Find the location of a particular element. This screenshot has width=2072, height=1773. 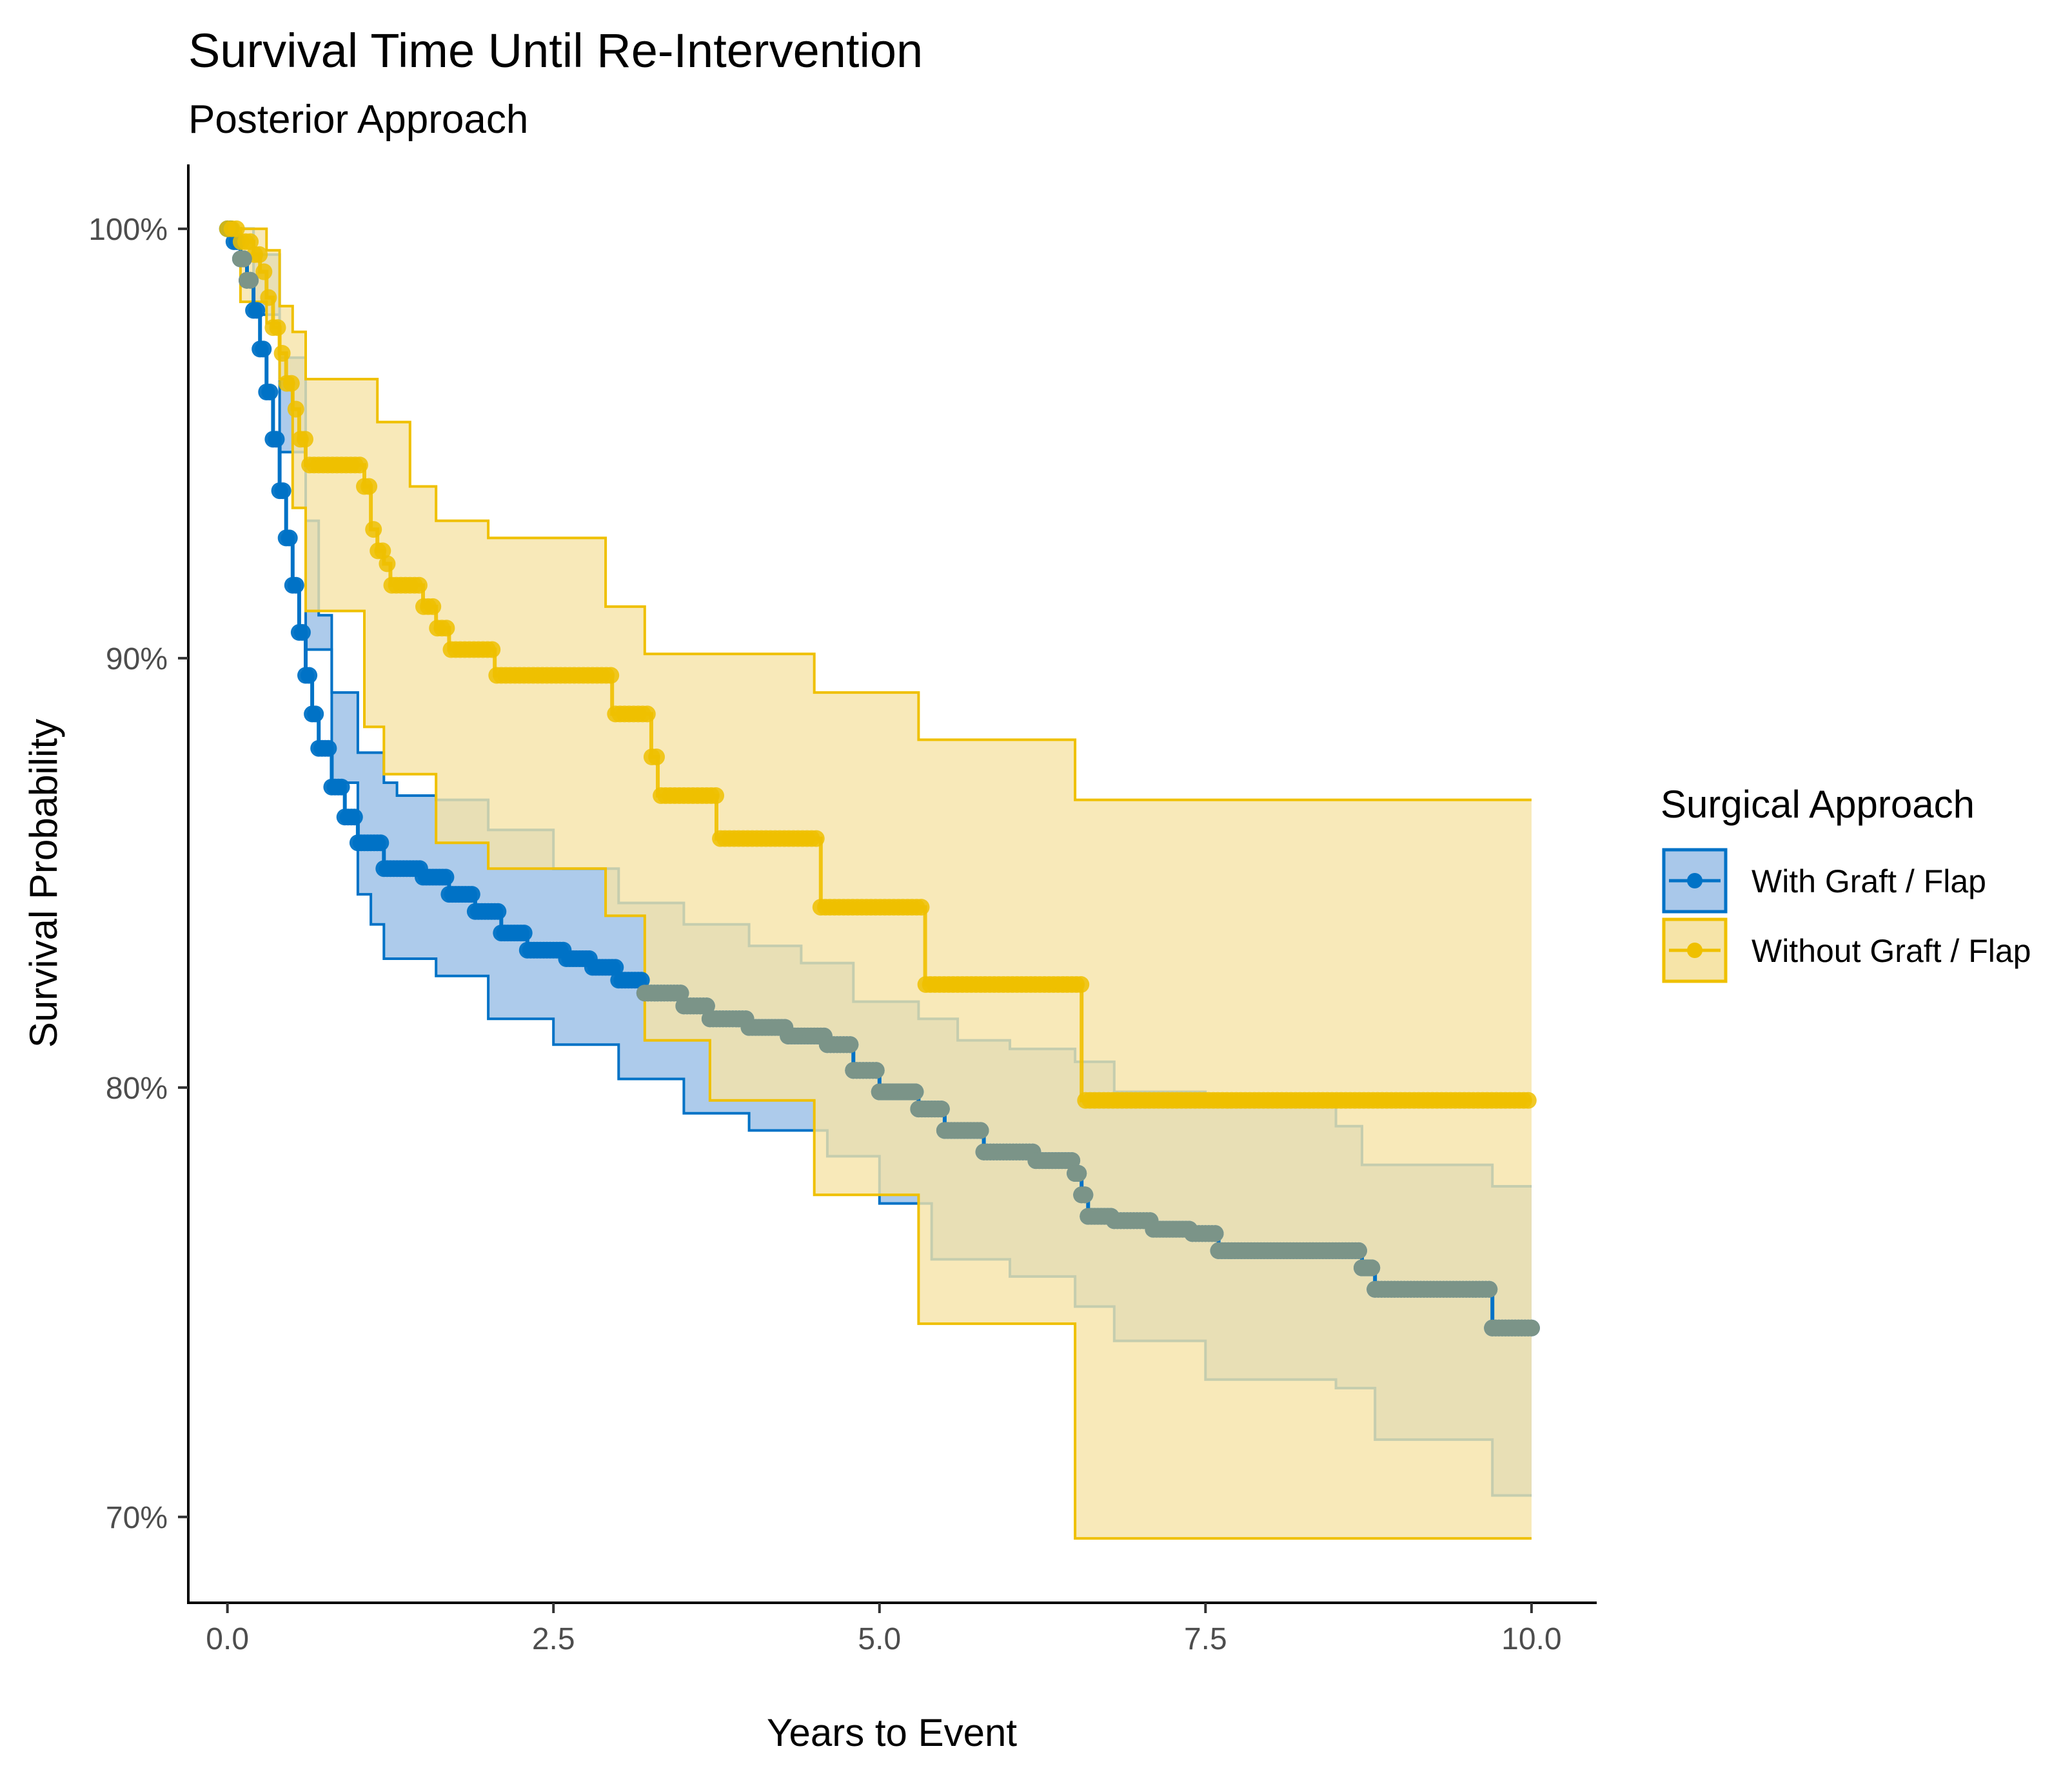

x-axis-title: Years to Event is located at coordinates (892, 1732).